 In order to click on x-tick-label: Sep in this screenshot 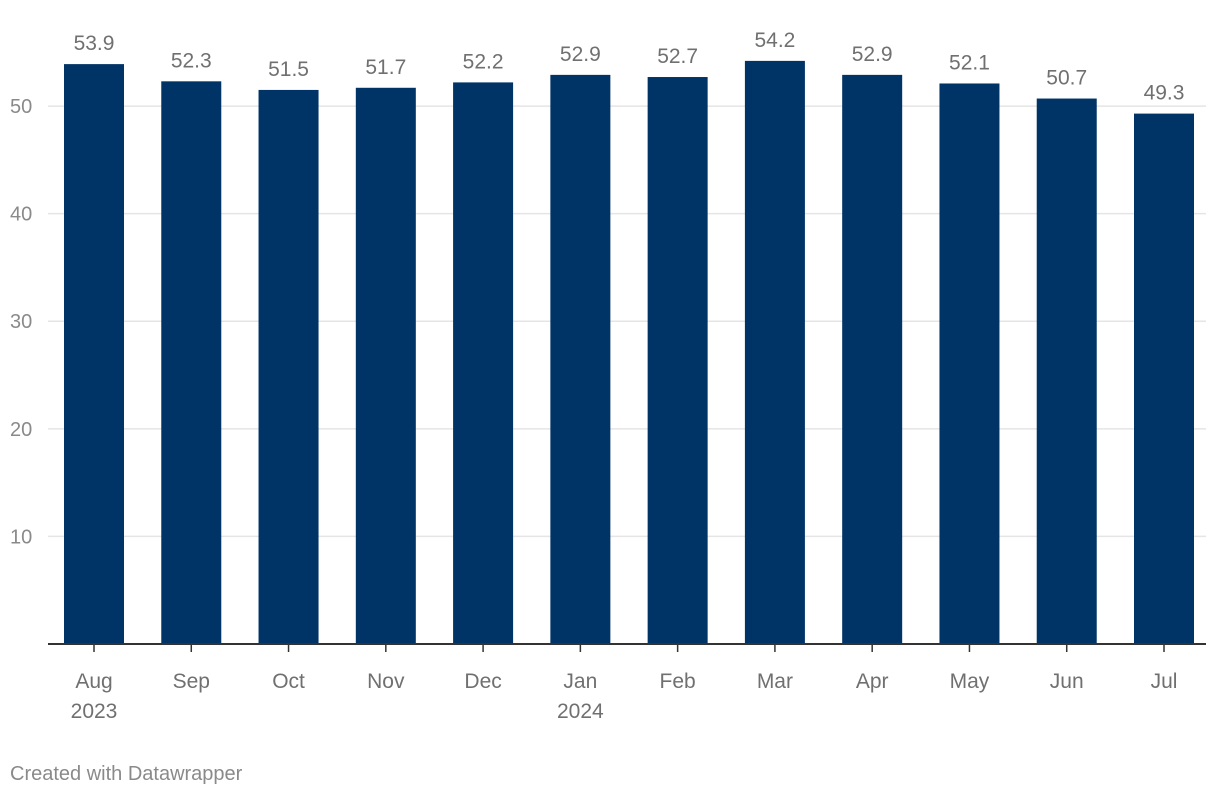, I will do `click(191, 681)`.